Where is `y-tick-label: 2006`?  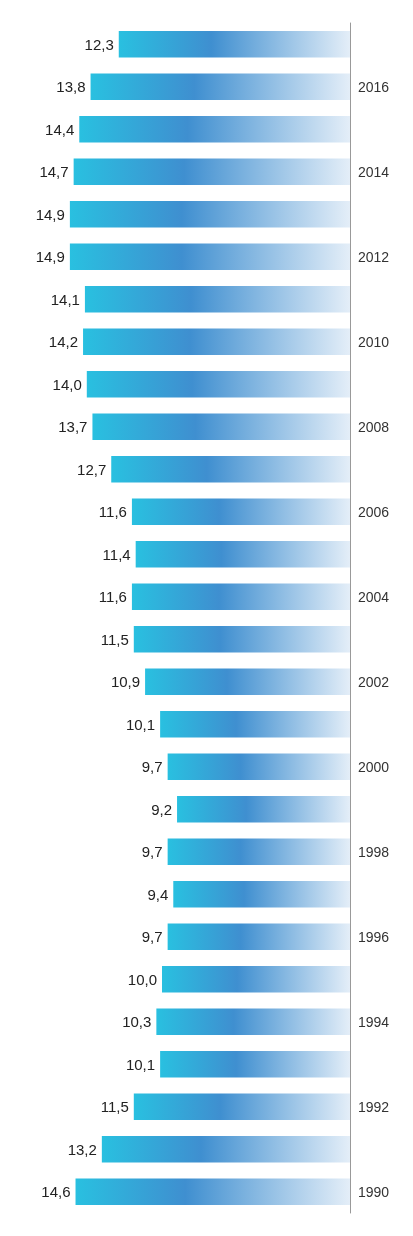
y-tick-label: 2006 is located at coordinates (374, 511).